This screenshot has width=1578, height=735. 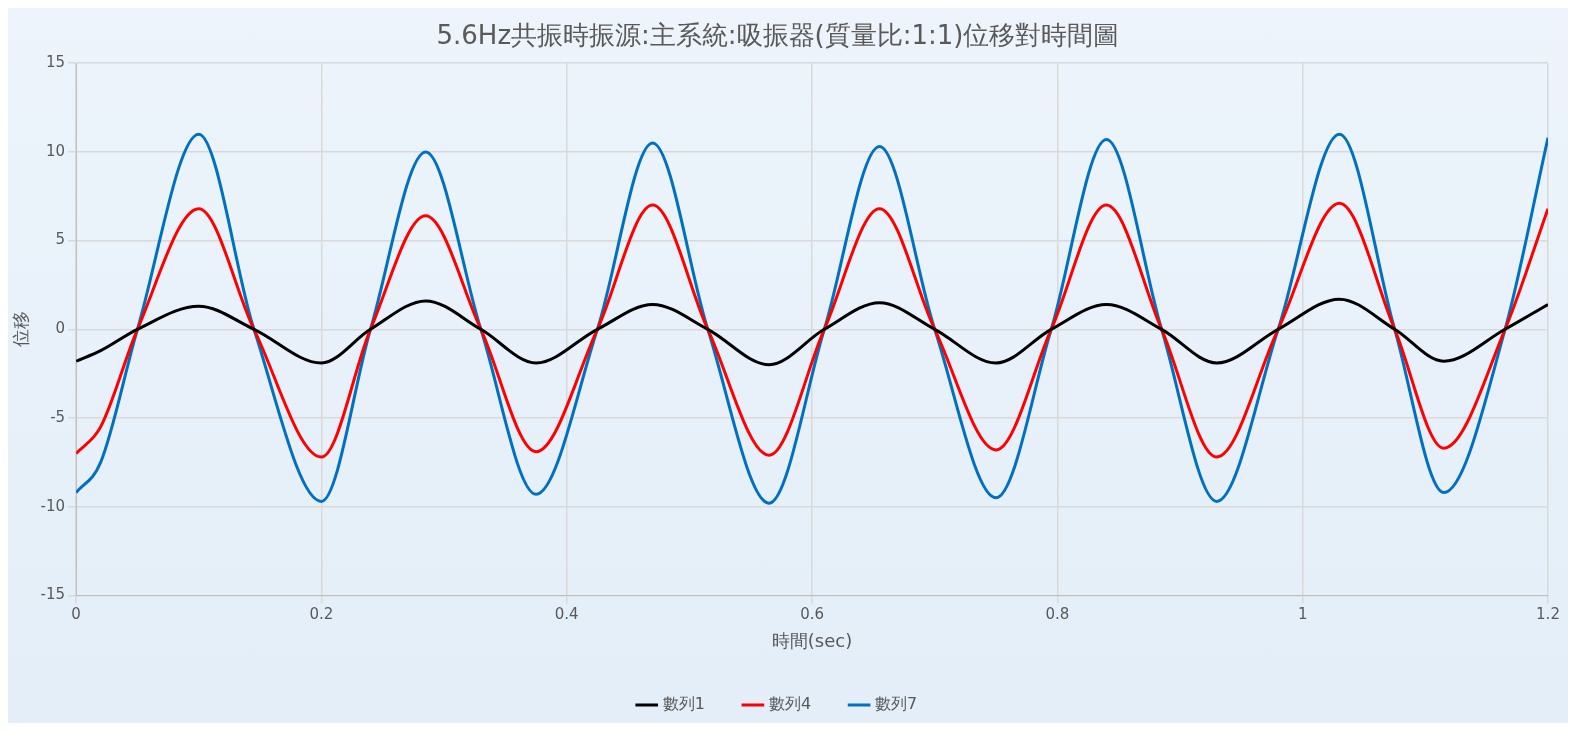 What do you see at coordinates (60, 328) in the screenshot?
I see `y-tick-label: 0` at bounding box center [60, 328].